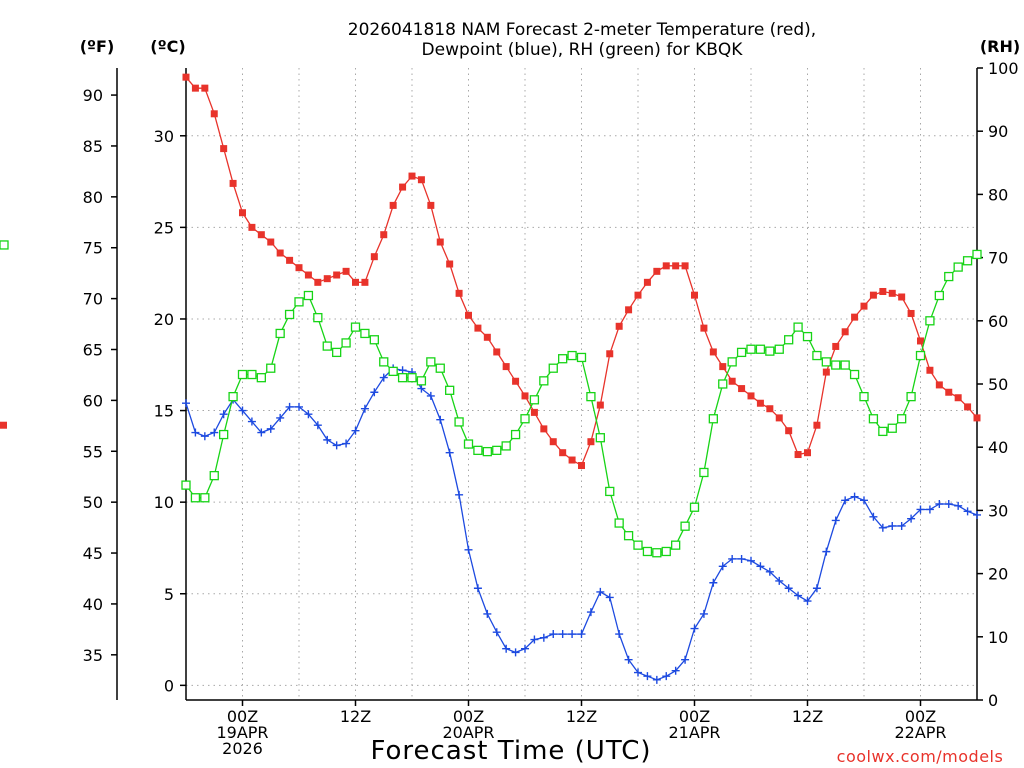 The height and width of the screenshot is (768, 1024). What do you see at coordinates (164, 411) in the screenshot?
I see `celsius-tick-label: 15` at bounding box center [164, 411].